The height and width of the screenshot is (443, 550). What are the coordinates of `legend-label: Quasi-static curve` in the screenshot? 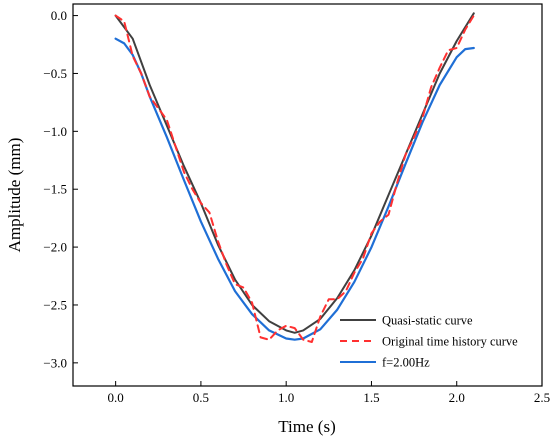 It's located at (427, 321).